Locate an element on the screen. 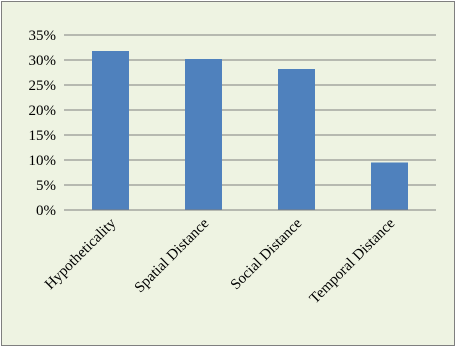 The height and width of the screenshot is (349, 458). y-tick-label: 25% is located at coordinates (43, 86).